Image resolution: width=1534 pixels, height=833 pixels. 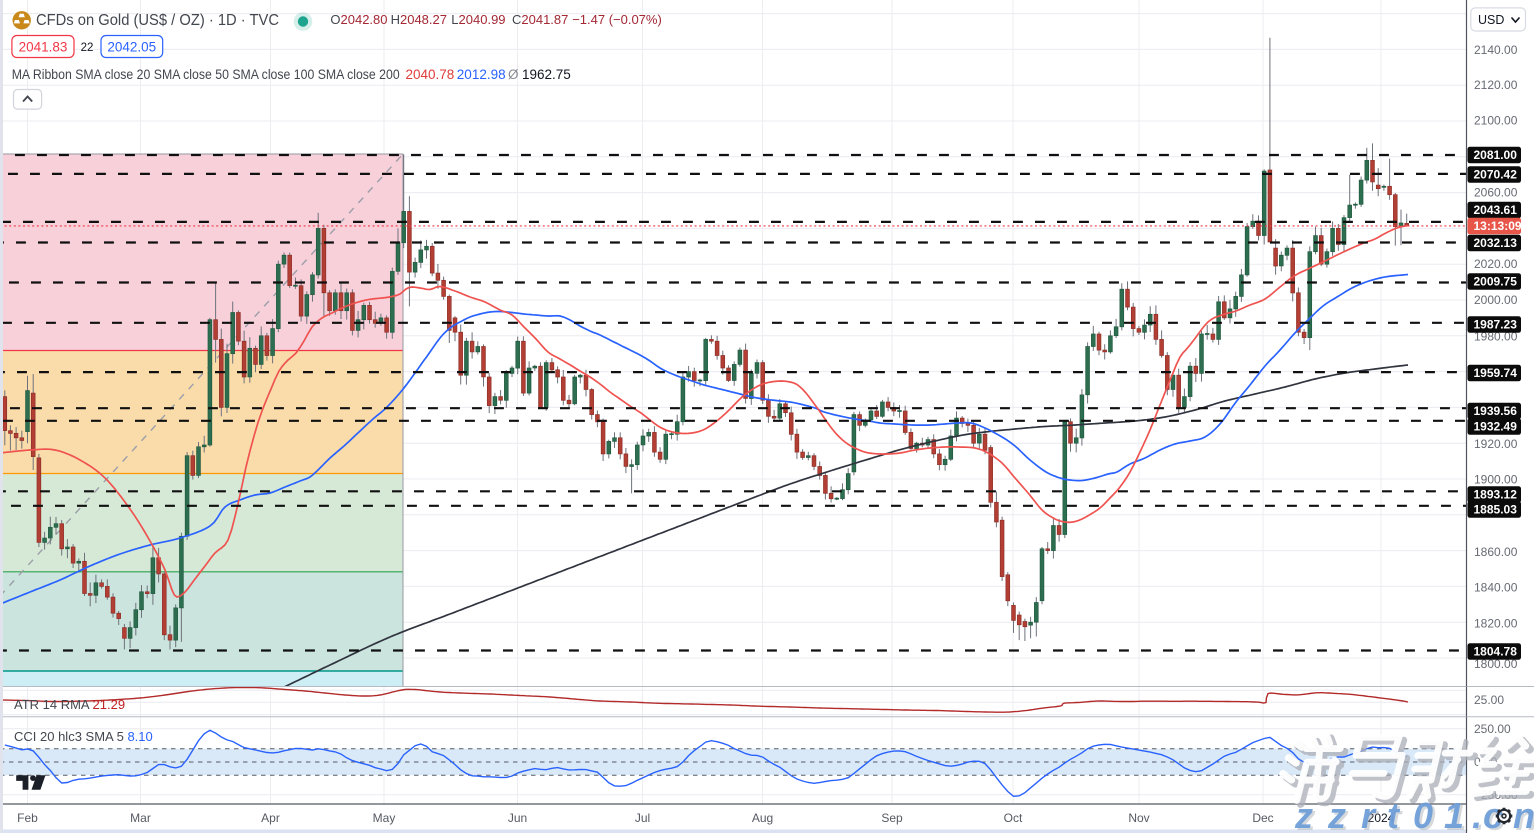 I want to click on svg-text: 250.00, so click(x=1492, y=729).